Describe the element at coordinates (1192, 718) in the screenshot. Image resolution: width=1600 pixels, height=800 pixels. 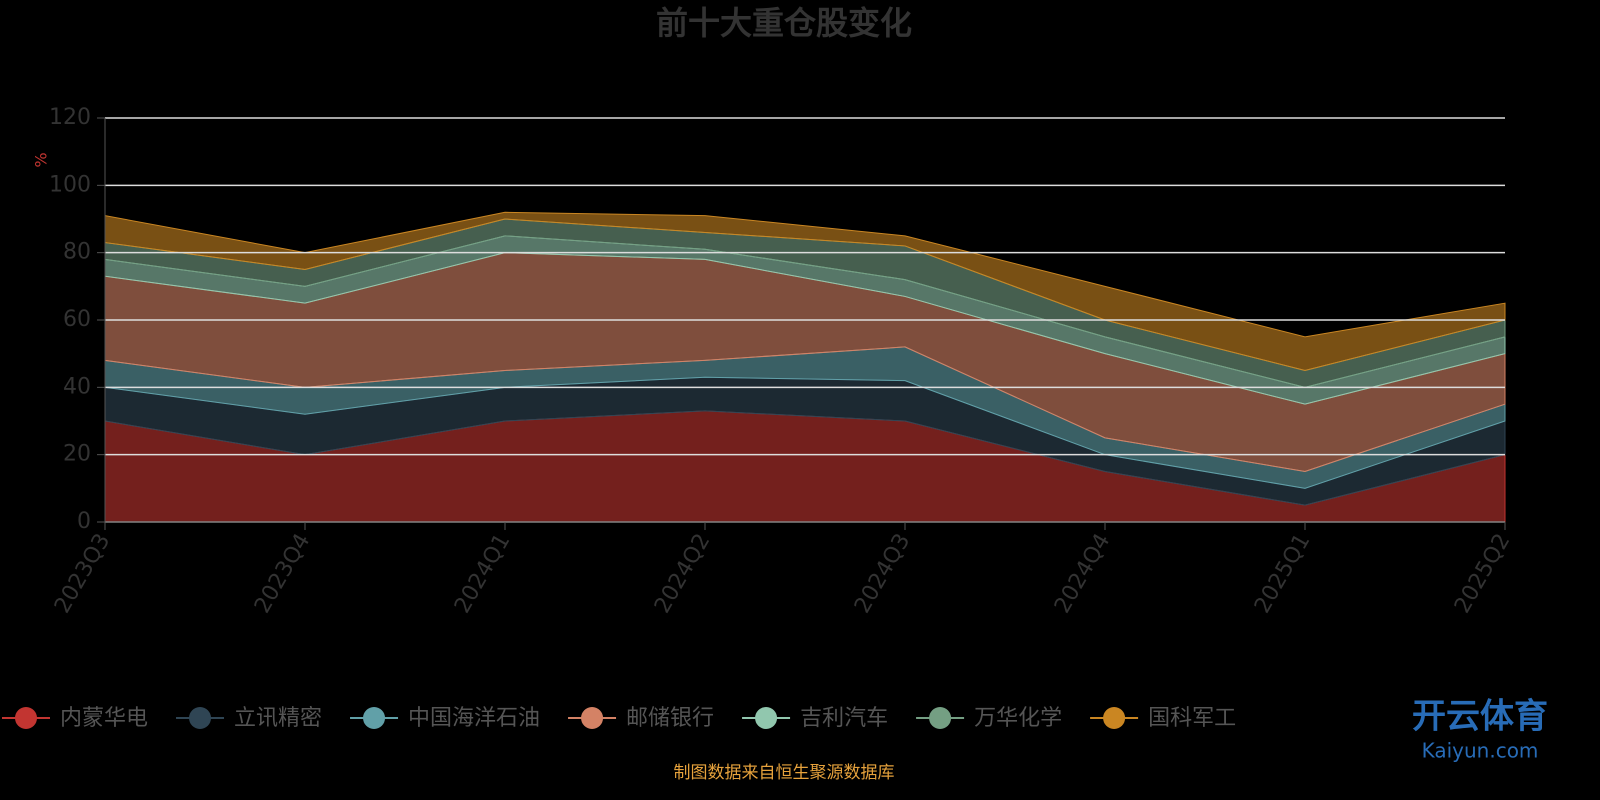
I see `legend-label: 国科军工` at that location.